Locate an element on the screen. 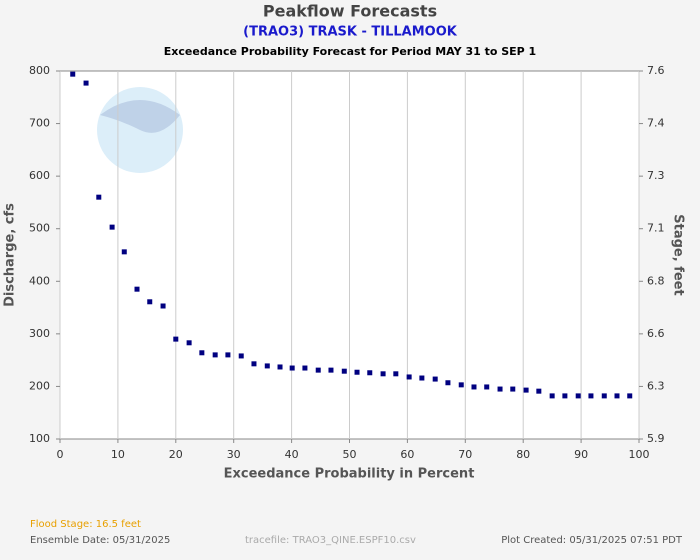 Image resolution: width=700 pixels, height=560 pixels. y-tick-label: 200 is located at coordinates (39, 385).